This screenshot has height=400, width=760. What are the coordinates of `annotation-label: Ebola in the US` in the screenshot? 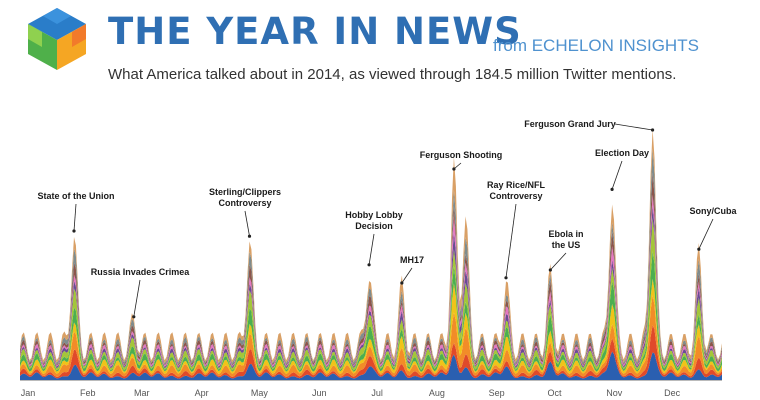 It's located at (565, 239).